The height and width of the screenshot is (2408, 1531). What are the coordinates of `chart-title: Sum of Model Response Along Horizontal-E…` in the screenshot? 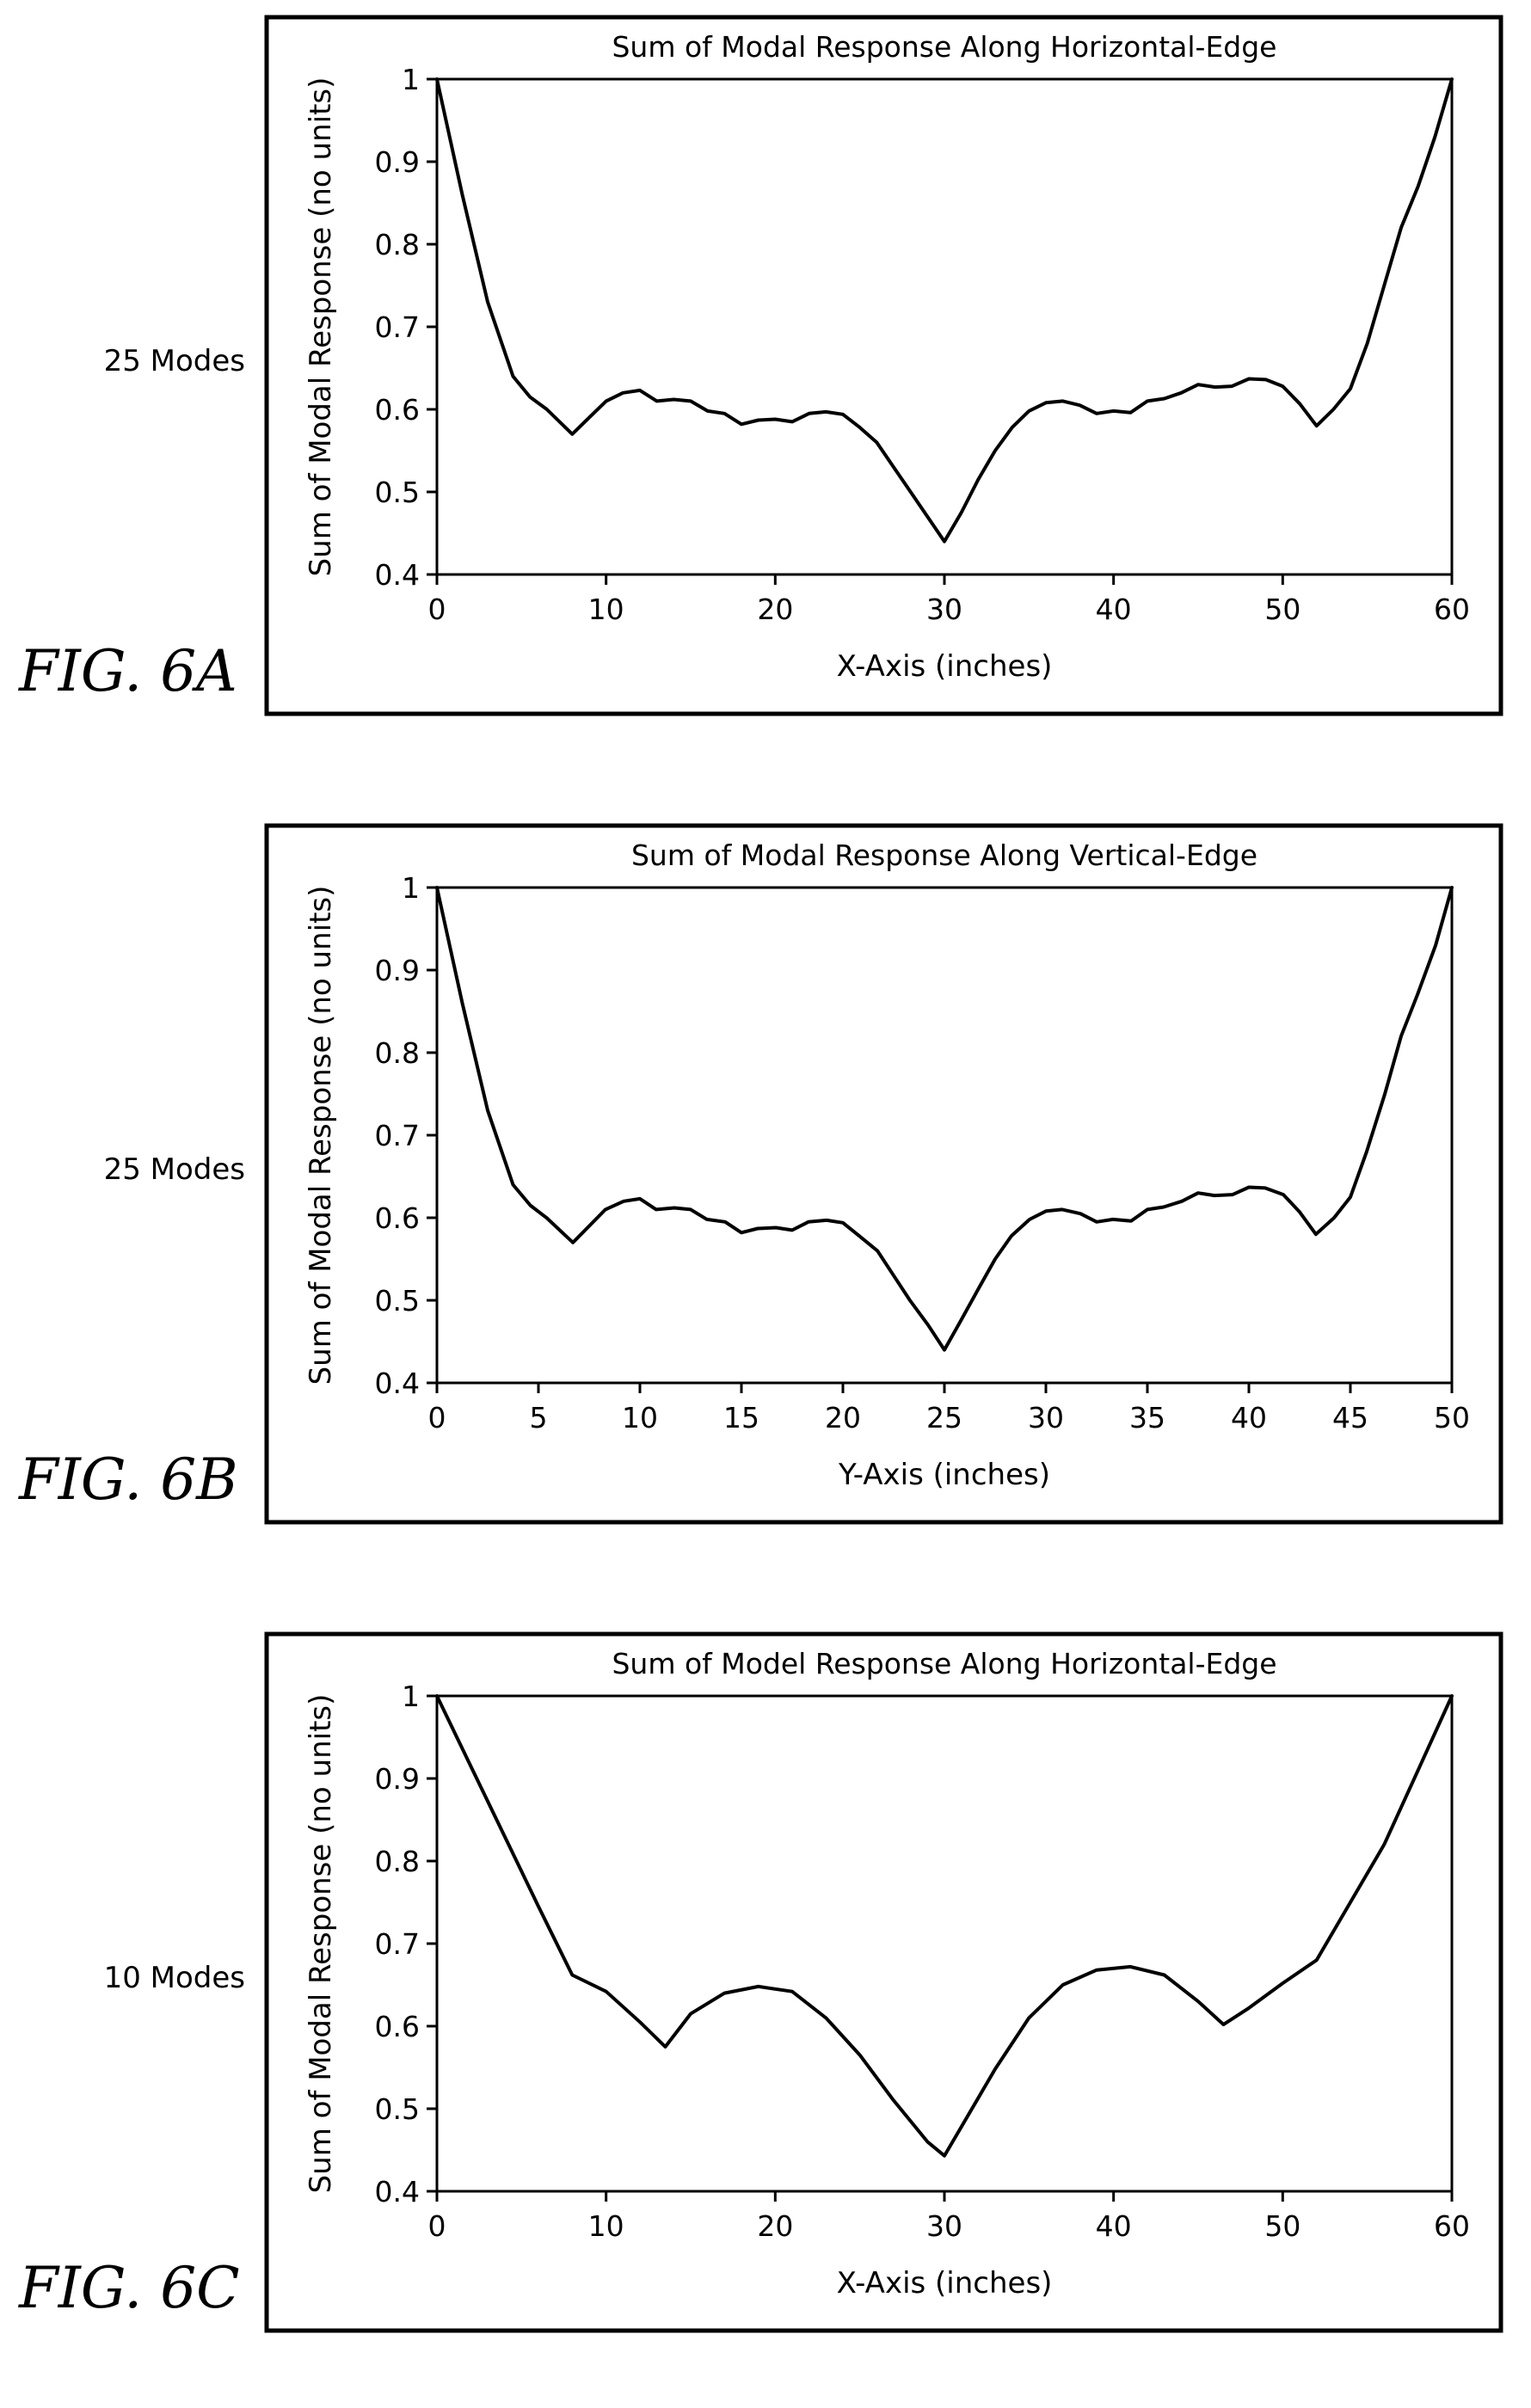 It's located at (944, 1663).